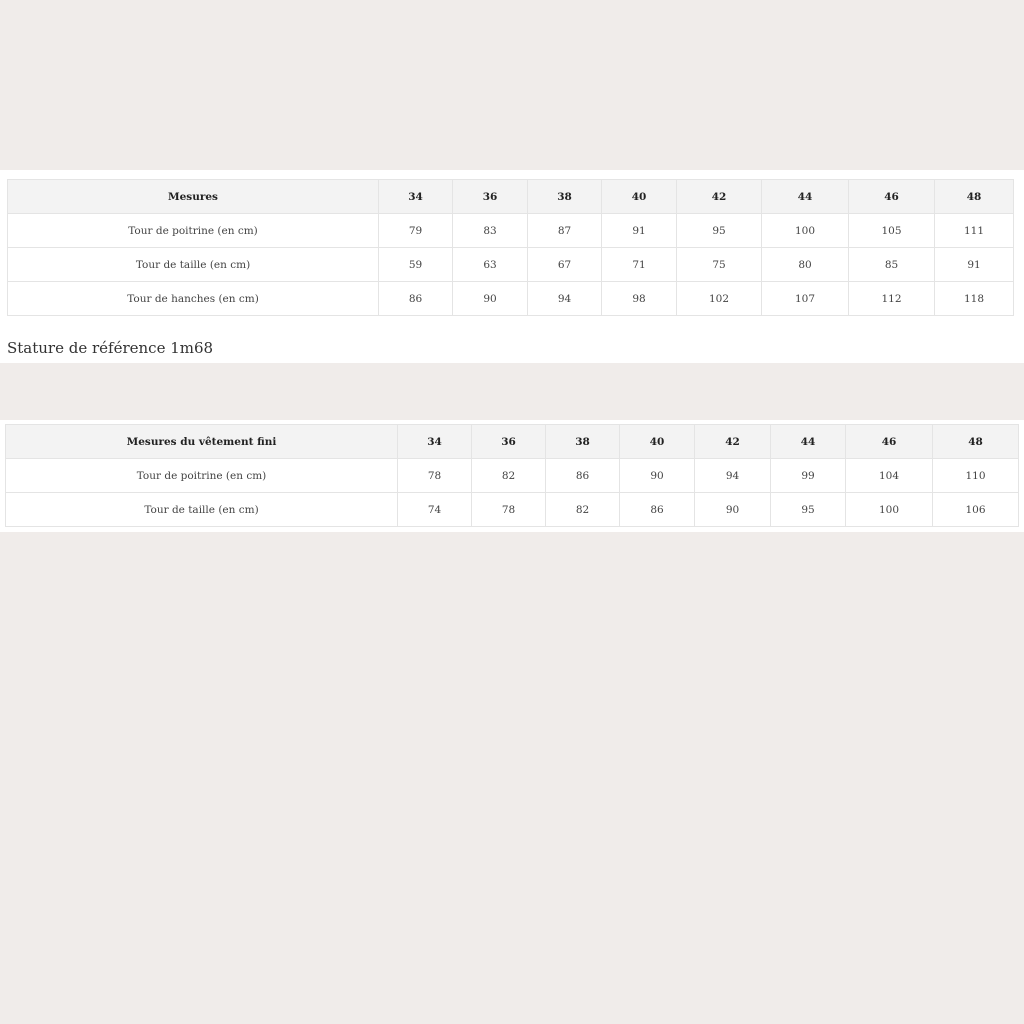  Describe the element at coordinates (891, 298) in the screenshot. I see `measurement-value: 112` at that location.